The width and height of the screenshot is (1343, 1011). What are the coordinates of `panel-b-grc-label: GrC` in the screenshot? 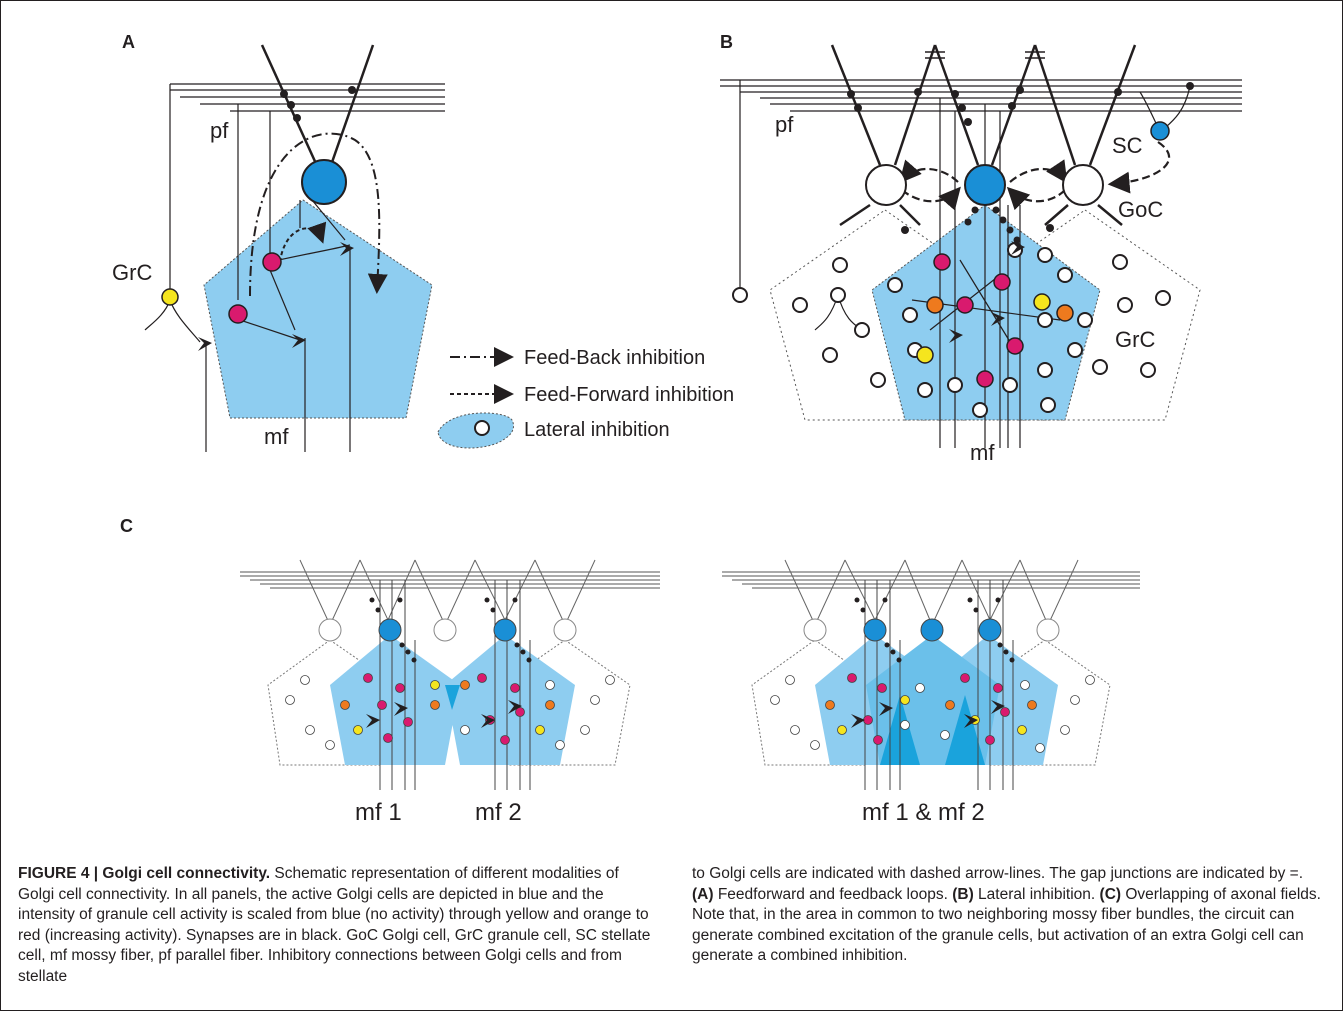 It's located at (1135, 339).